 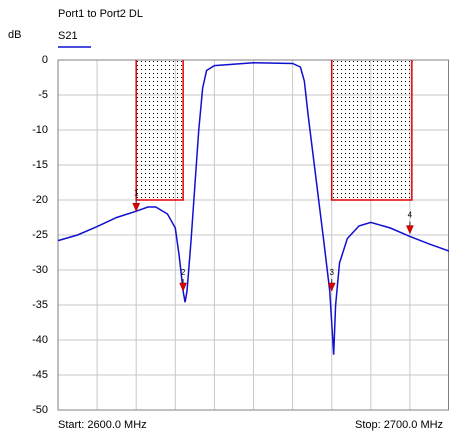 What do you see at coordinates (183, 272) in the screenshot?
I see `marker-label: 2` at bounding box center [183, 272].